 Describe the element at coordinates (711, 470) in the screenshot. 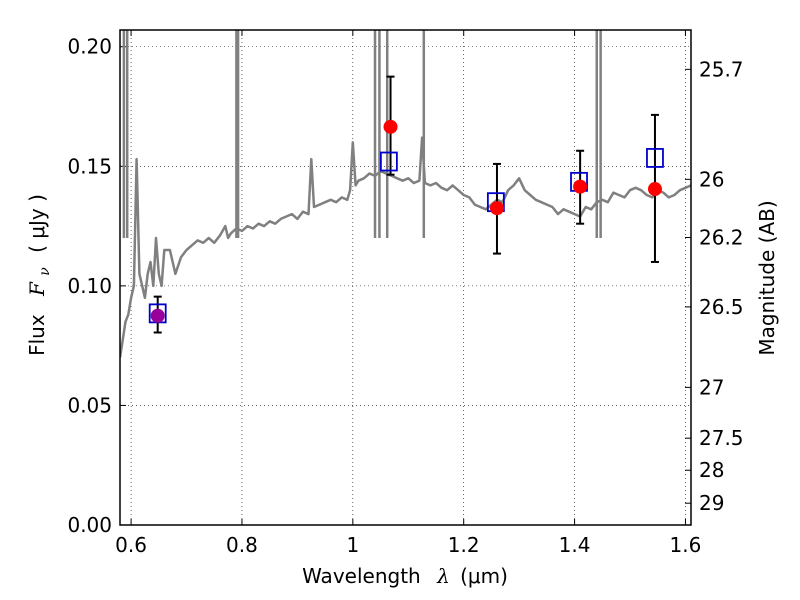

I see `y2-tick-label: 28` at that location.